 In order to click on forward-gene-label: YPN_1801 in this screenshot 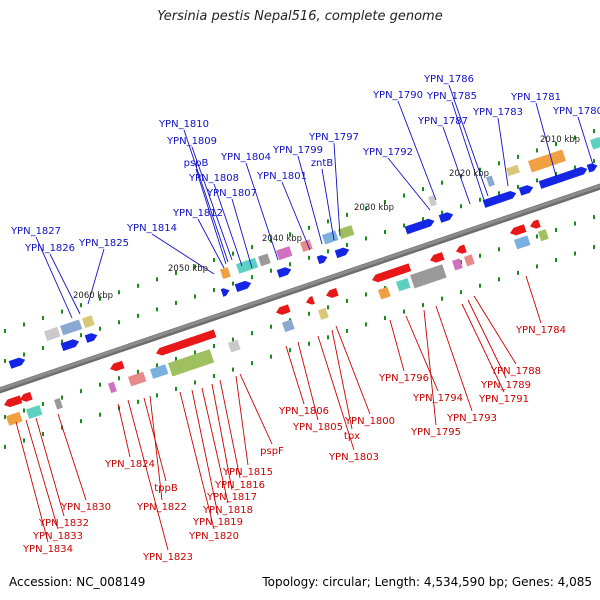, I will do `click(281, 176)`.